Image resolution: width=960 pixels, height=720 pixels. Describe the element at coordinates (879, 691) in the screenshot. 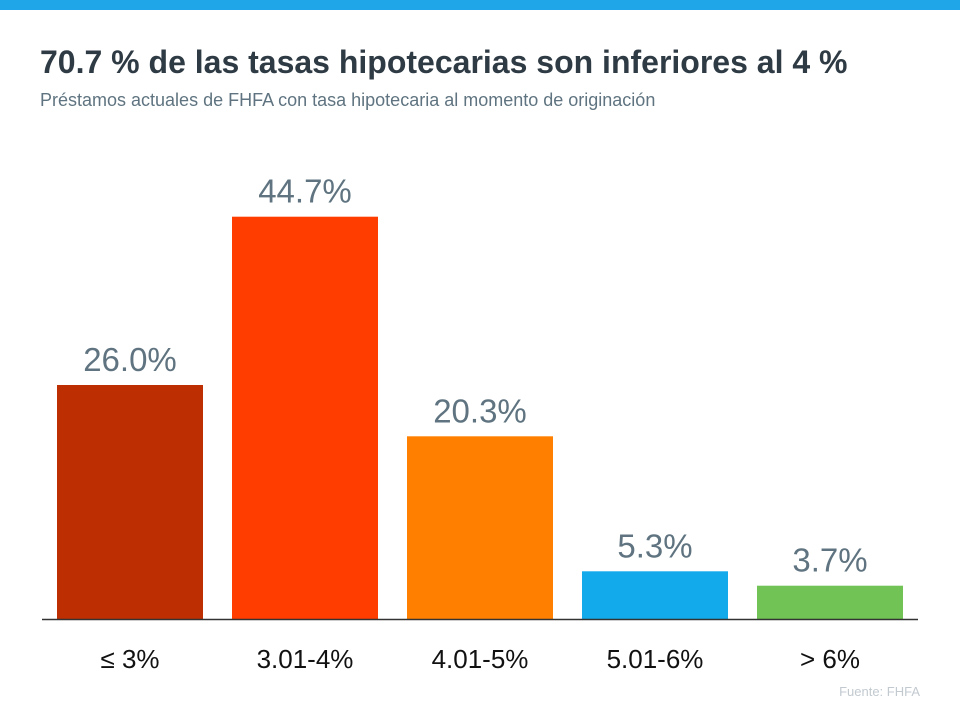

I see `source-note: Fuente: FHFA` at that location.